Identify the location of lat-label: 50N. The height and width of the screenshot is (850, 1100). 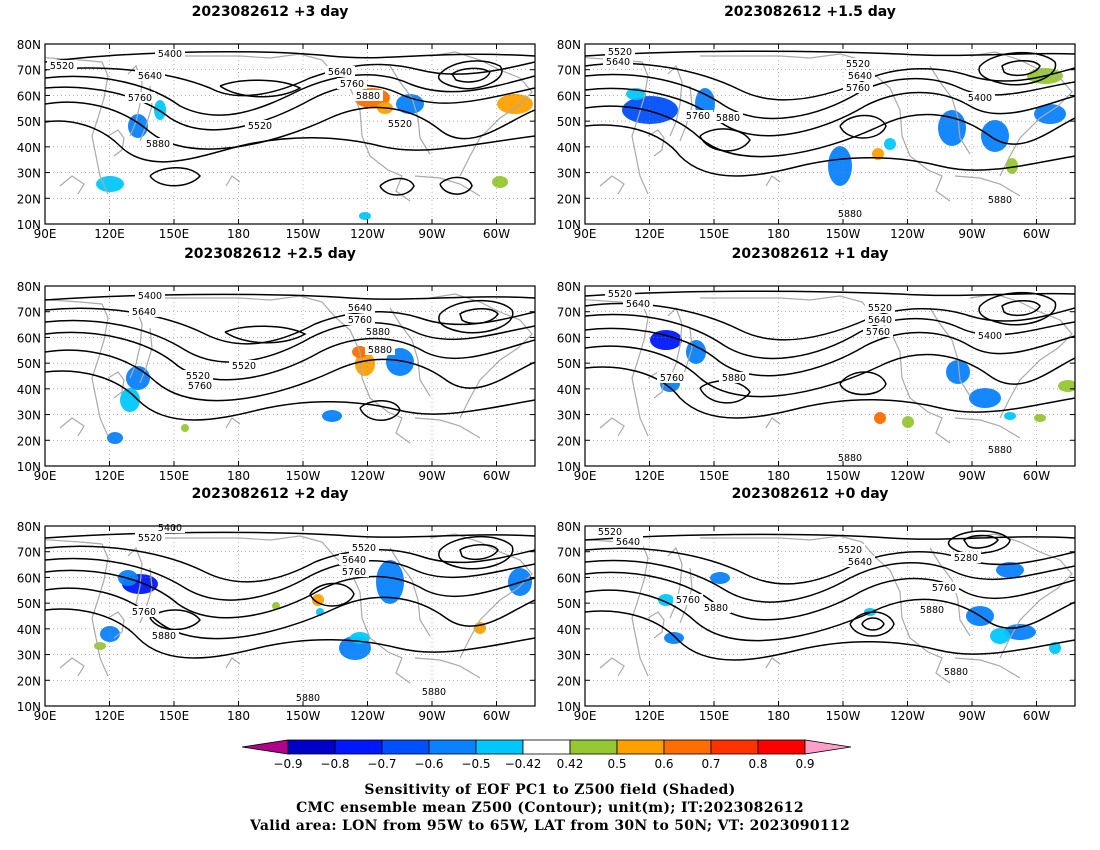
(29, 364).